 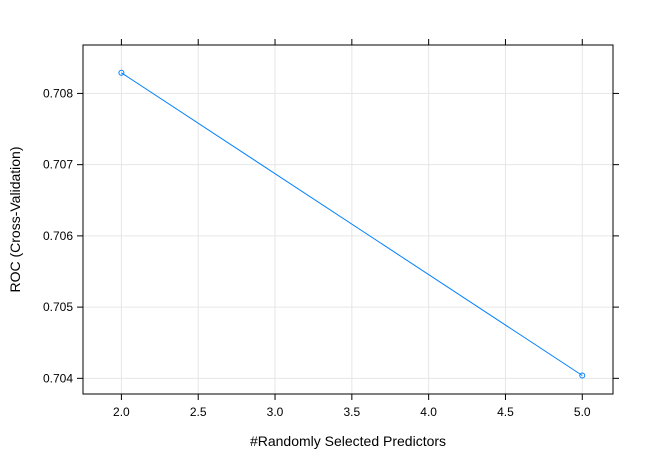 I want to click on y-tick-label: 0.708, so click(x=58, y=93).